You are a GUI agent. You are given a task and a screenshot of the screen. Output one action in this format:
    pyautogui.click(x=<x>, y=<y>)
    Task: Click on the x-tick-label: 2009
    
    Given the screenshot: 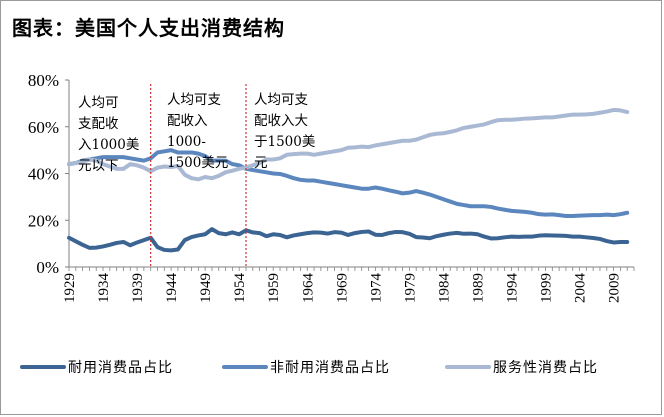 What is the action you would take?
    pyautogui.click(x=615, y=288)
    